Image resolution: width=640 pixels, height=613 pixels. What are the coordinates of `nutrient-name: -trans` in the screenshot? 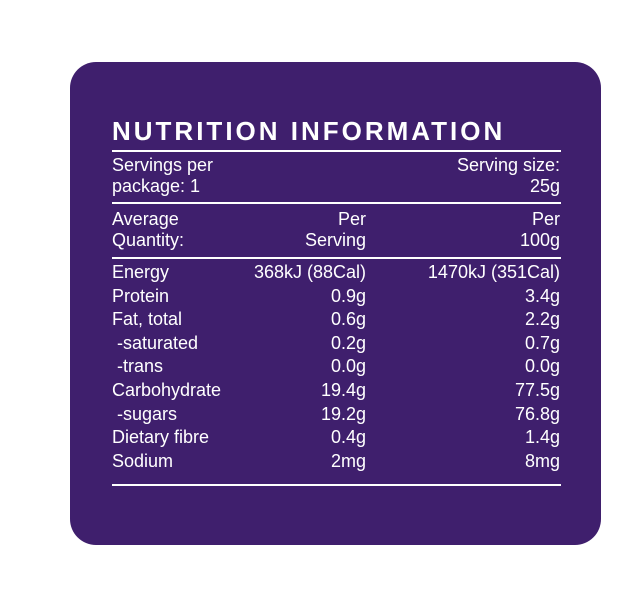 It's located at (140, 366).